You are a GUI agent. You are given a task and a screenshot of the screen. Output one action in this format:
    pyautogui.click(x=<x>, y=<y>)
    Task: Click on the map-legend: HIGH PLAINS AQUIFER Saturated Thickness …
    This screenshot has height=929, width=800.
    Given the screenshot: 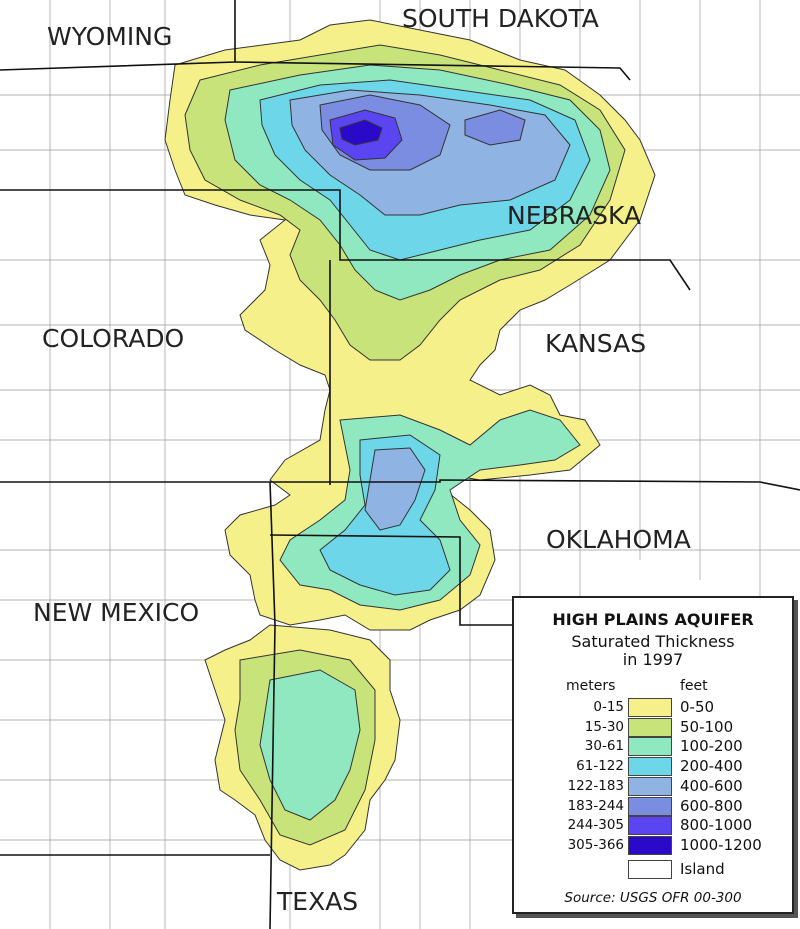 What is the action you would take?
    pyautogui.click(x=653, y=755)
    